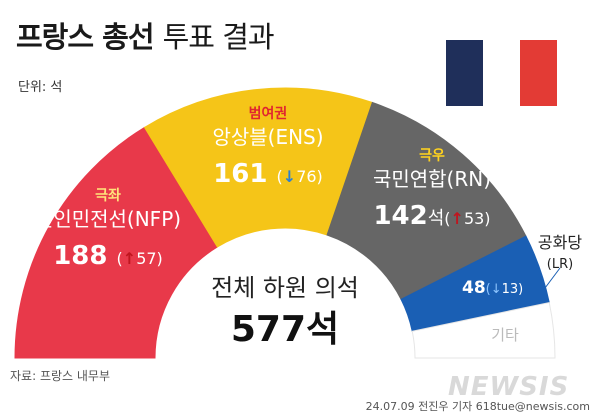 The image size is (600, 420). What do you see at coordinates (40, 87) in the screenshot?
I see `unit-label: 단위: 석` at bounding box center [40, 87].